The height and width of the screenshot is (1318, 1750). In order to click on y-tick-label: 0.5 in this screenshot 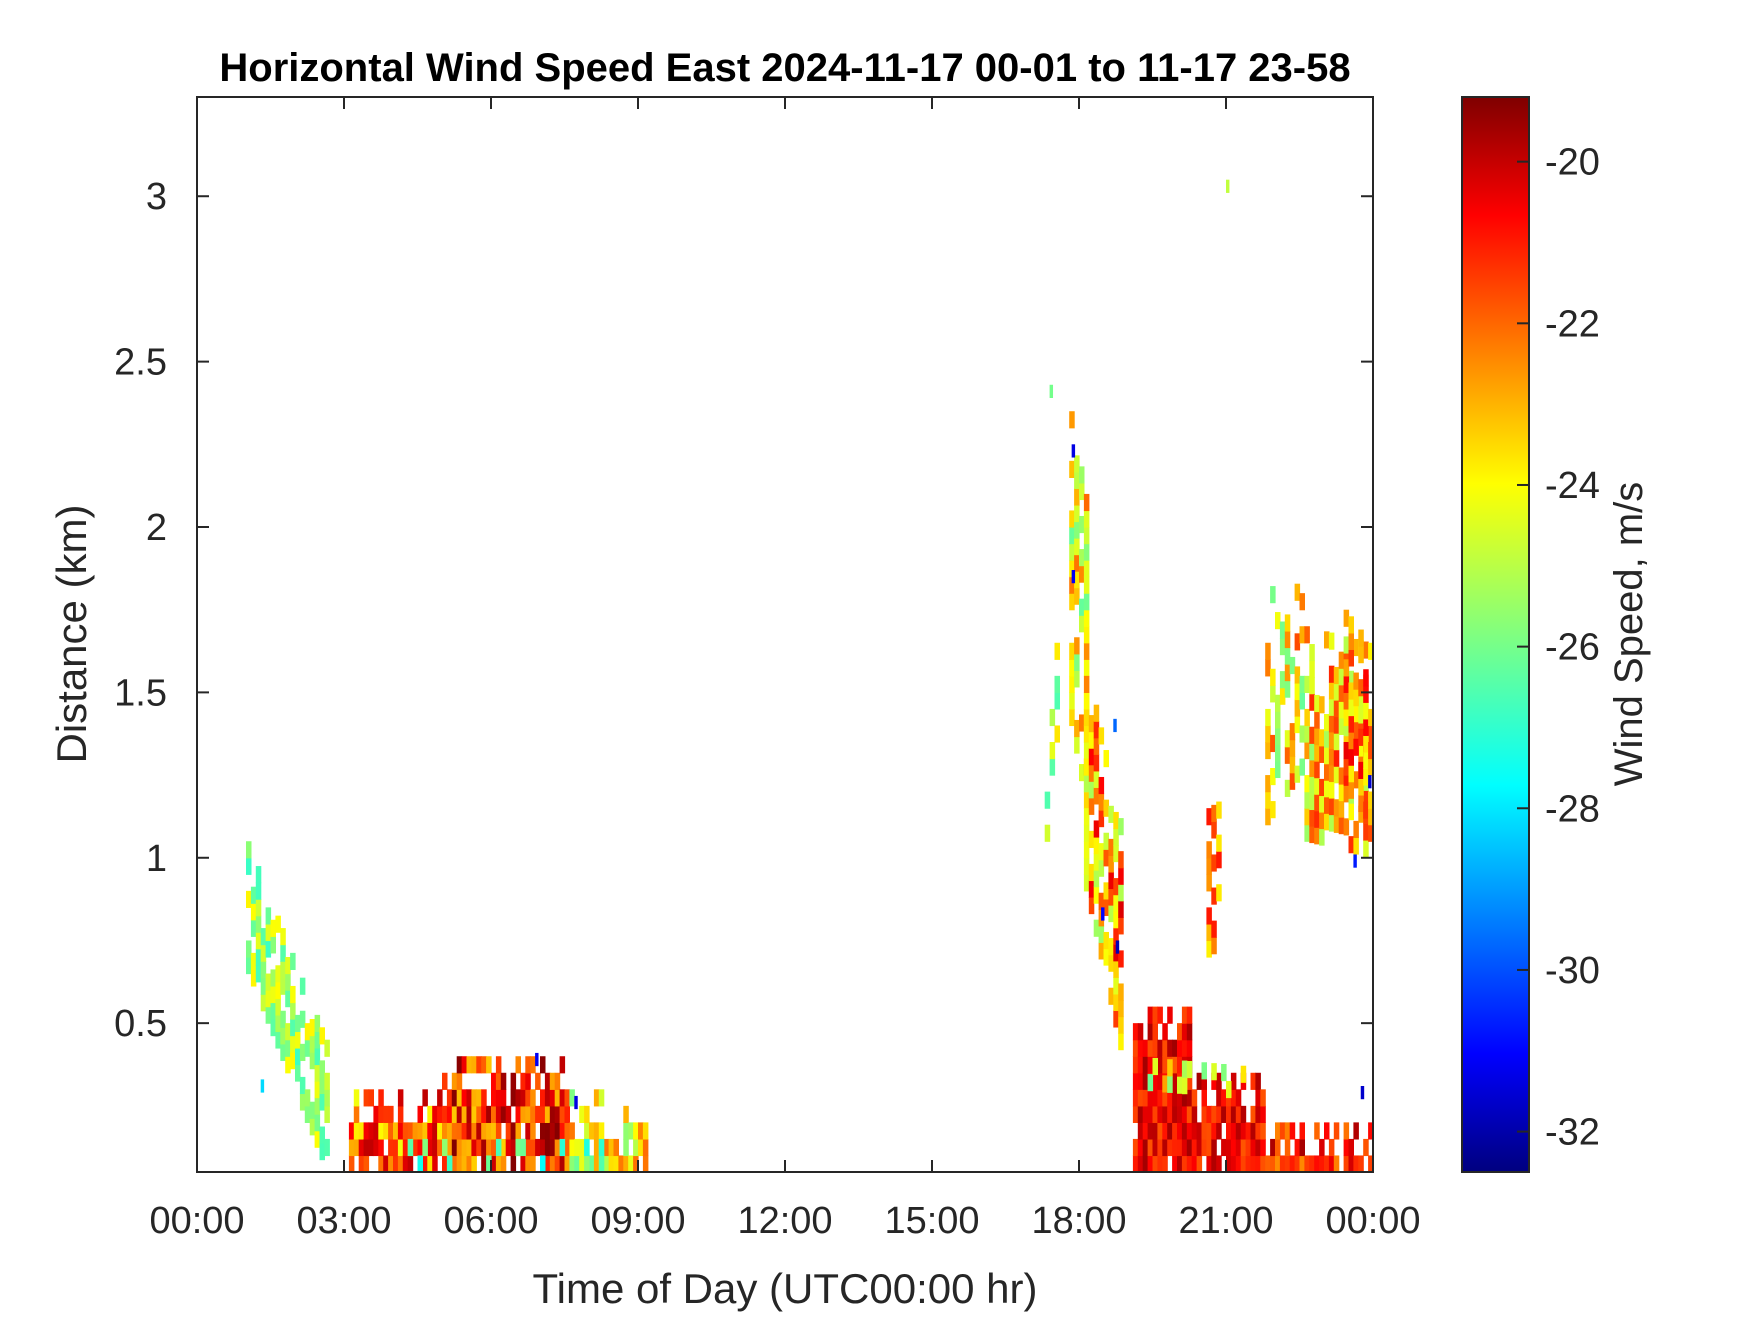, I will do `click(140, 1024)`.